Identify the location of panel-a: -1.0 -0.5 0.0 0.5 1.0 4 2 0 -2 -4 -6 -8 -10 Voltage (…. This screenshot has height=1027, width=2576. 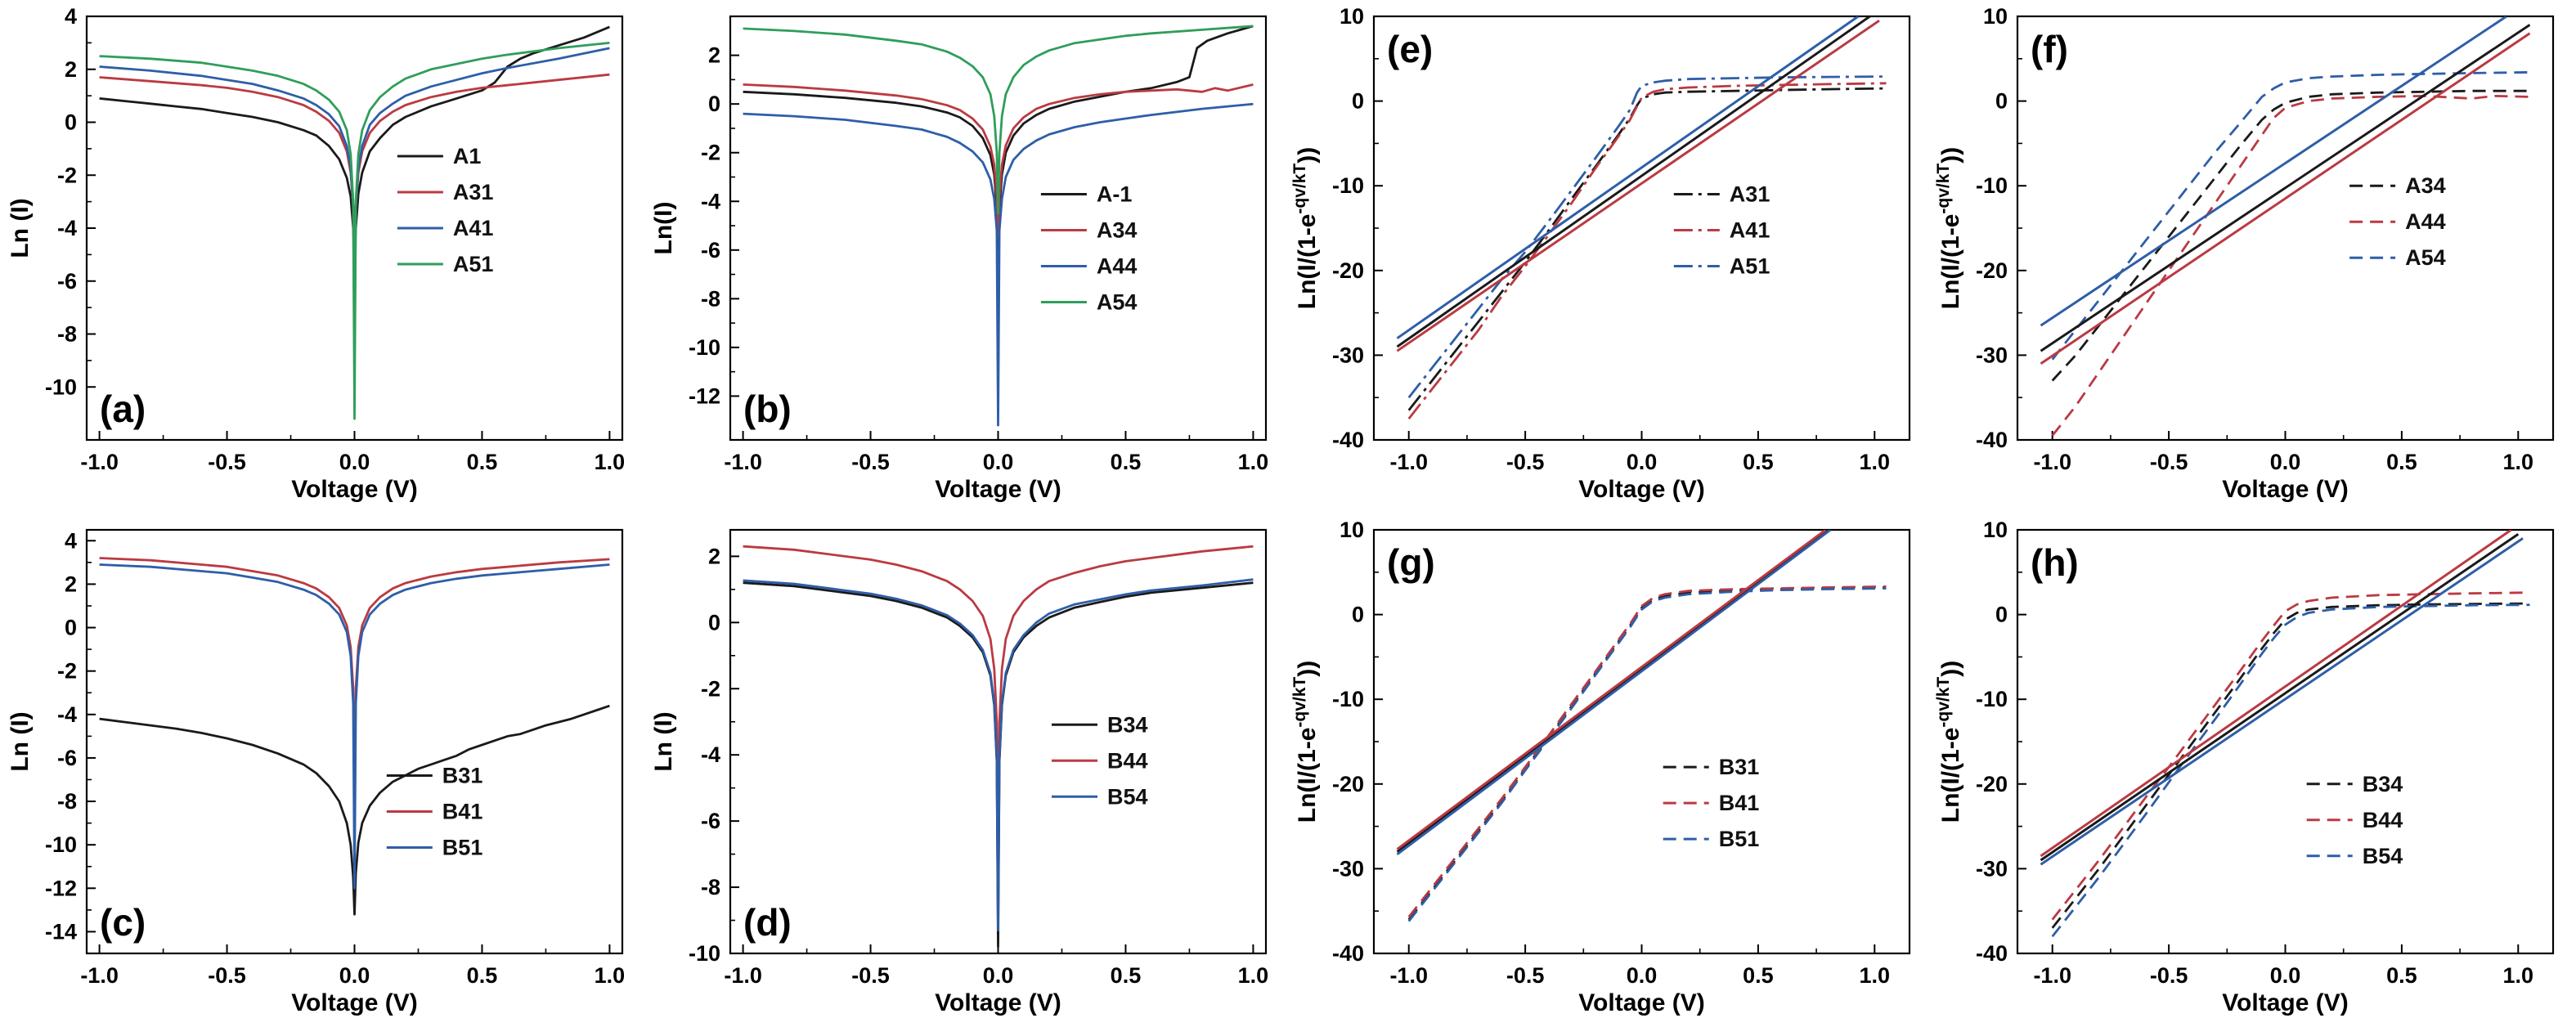
(322, 257).